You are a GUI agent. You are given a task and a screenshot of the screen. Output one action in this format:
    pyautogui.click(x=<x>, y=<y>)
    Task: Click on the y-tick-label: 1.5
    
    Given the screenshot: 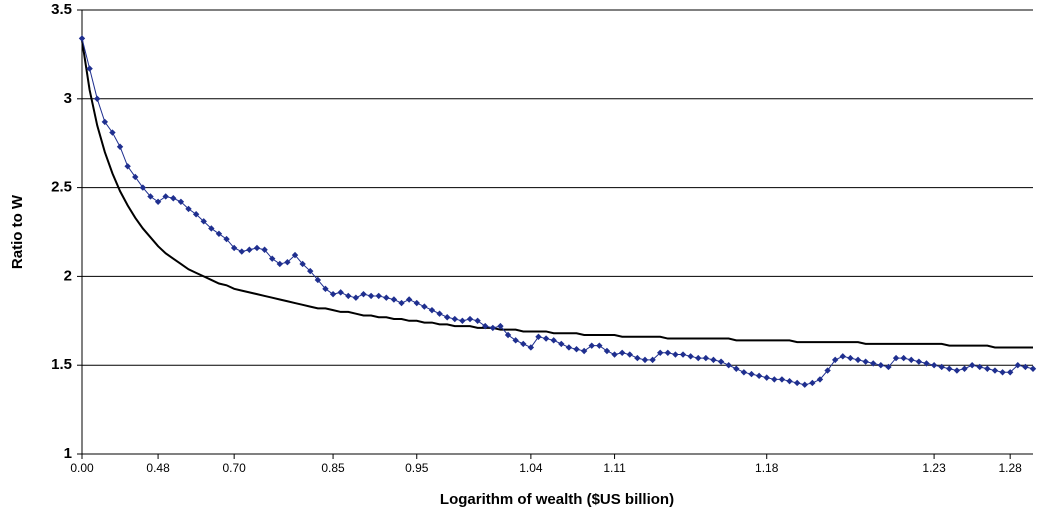 What is the action you would take?
    pyautogui.click(x=61, y=364)
    